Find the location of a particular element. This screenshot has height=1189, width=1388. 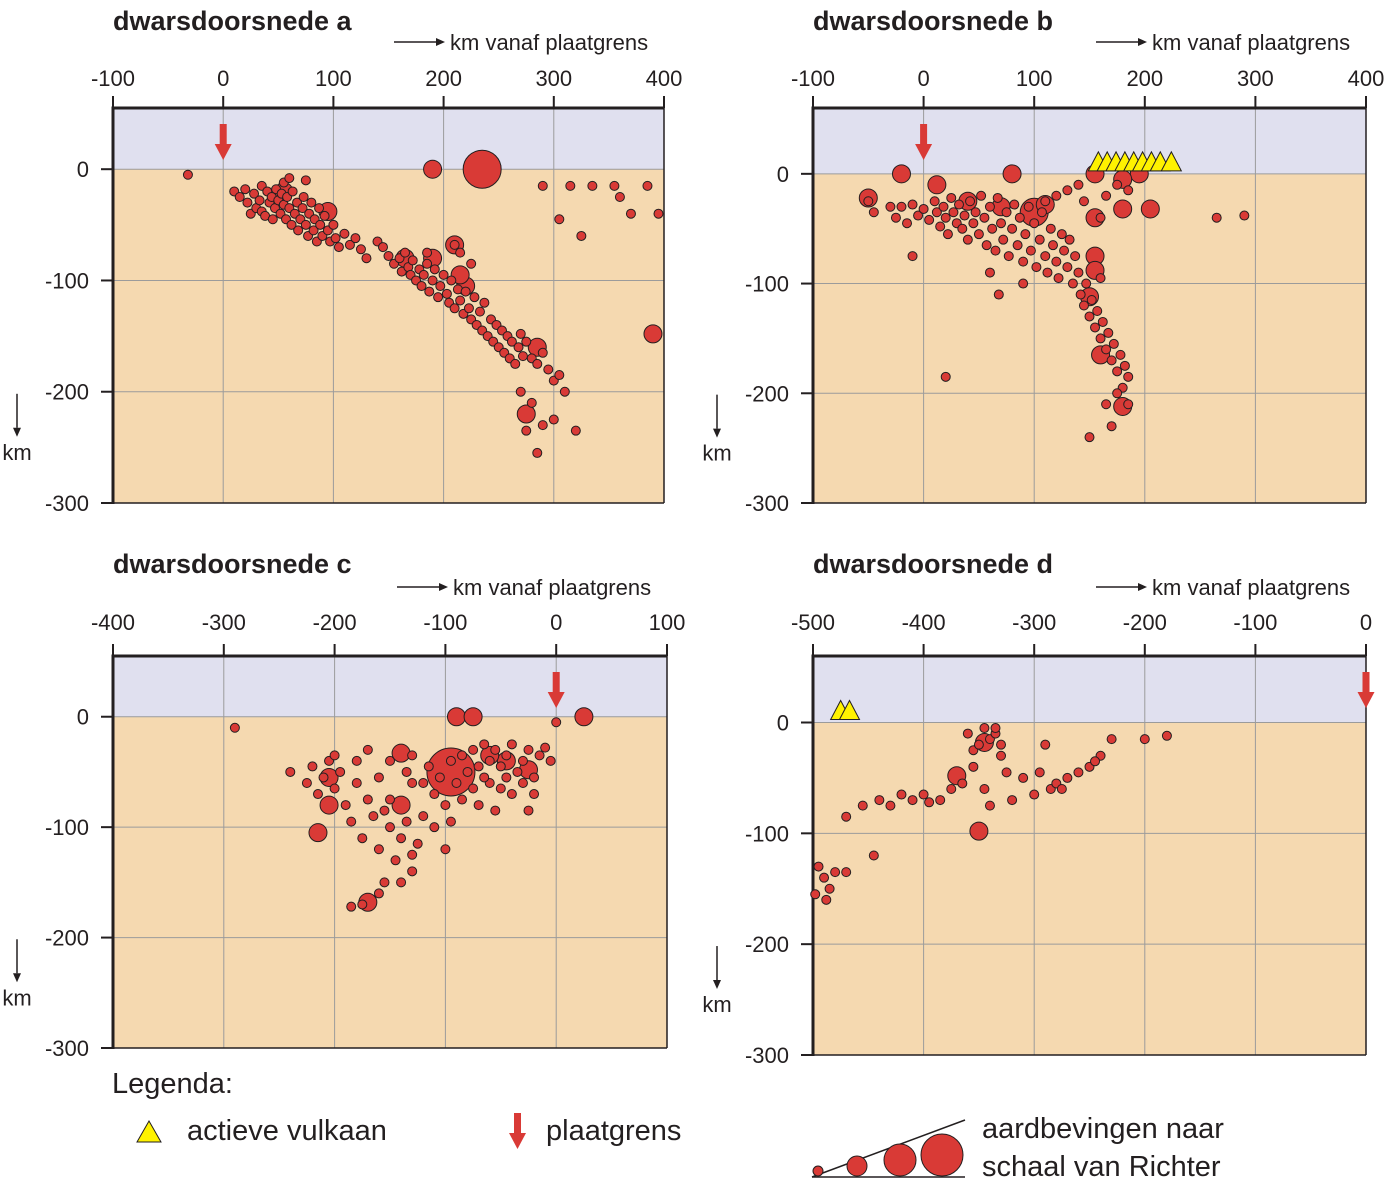

chart-title: dwarsdoorsnede c is located at coordinates (232, 564).